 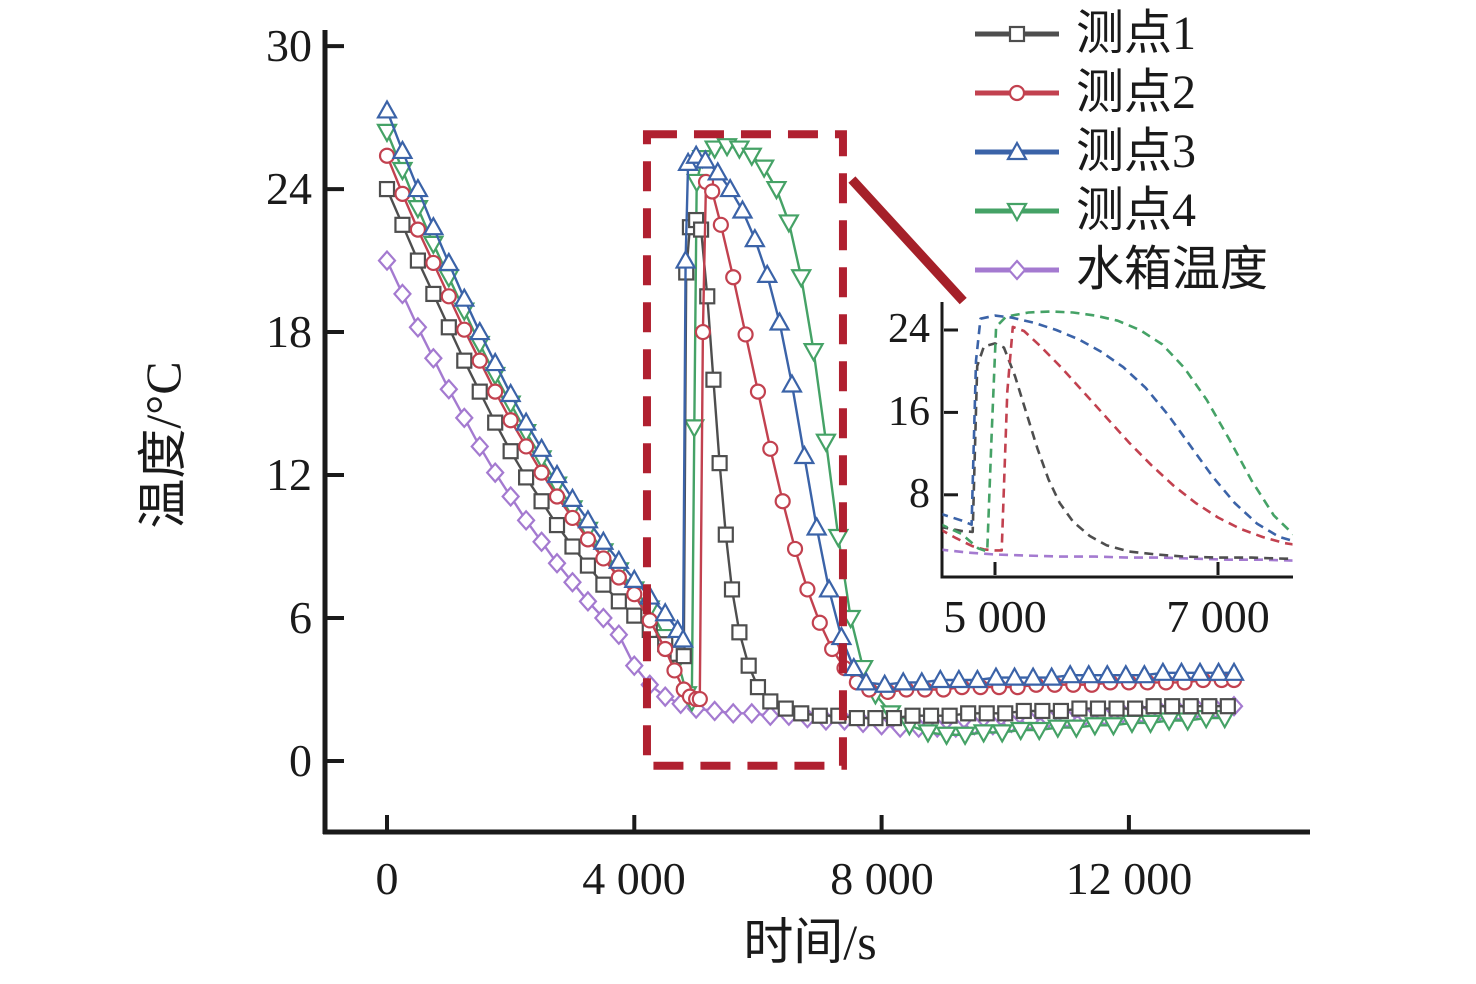 I want to click on x-tick-label-12000: 12 000, so click(x=1129, y=878).